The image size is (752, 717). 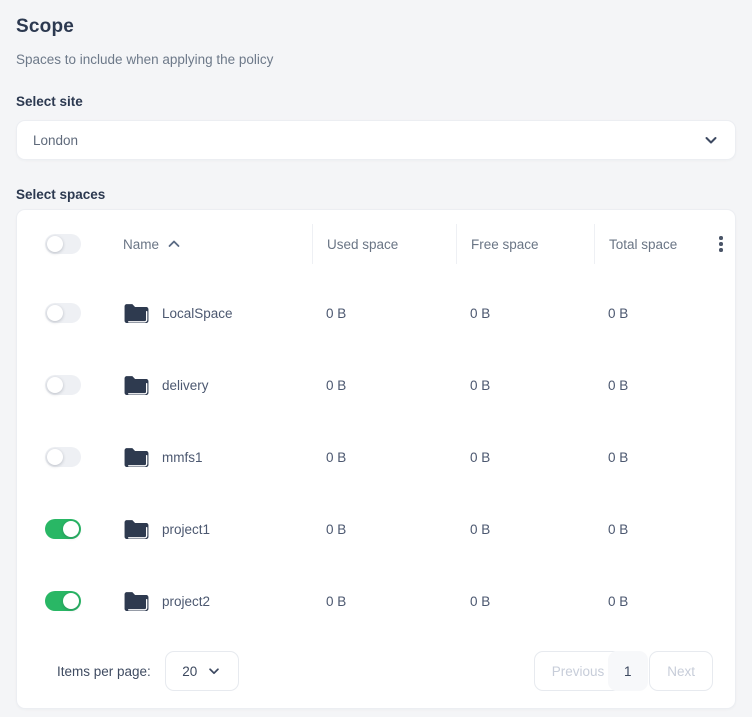 What do you see at coordinates (721, 244) in the screenshot?
I see `kebab-menu-icon` at bounding box center [721, 244].